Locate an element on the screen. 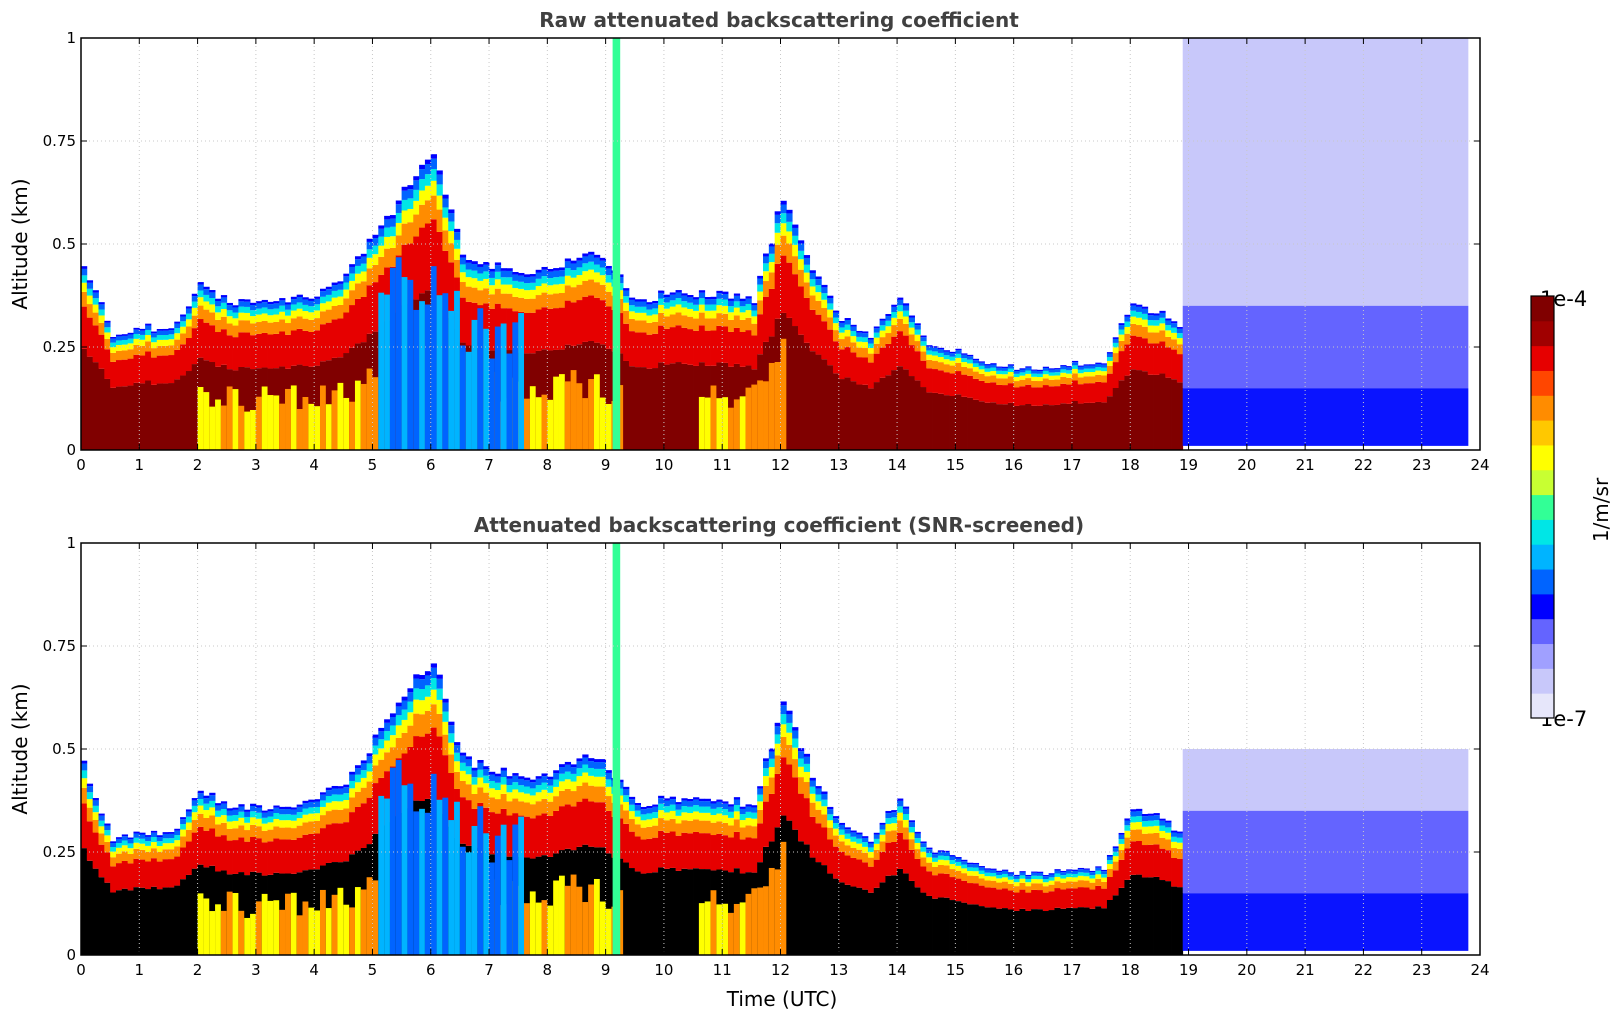  colorbar-swatch is located at coordinates (1542, 582).